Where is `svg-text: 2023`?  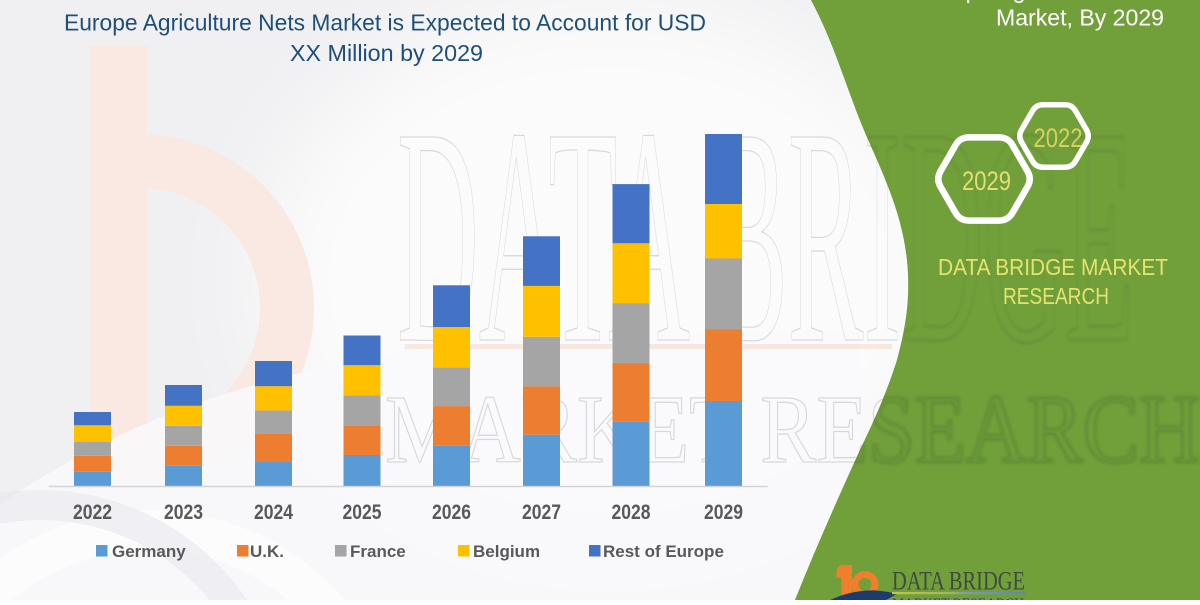 svg-text: 2023 is located at coordinates (183, 512).